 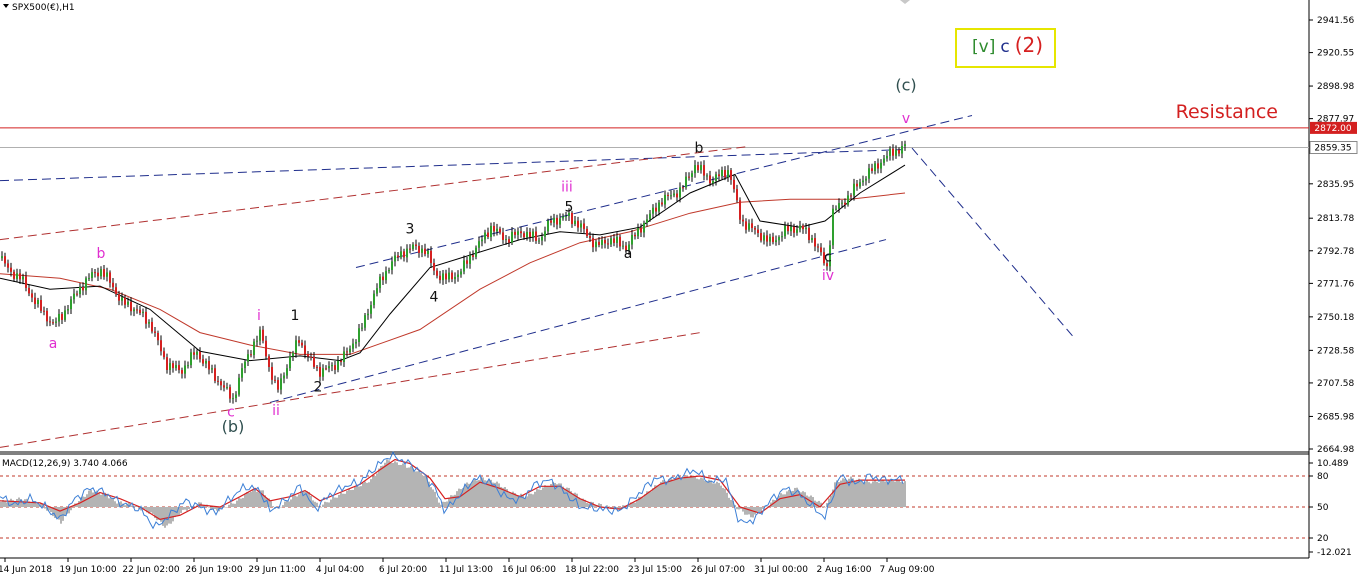 What do you see at coordinates (6, 6) in the screenshot?
I see `dropdown-triangle-icon` at bounding box center [6, 6].